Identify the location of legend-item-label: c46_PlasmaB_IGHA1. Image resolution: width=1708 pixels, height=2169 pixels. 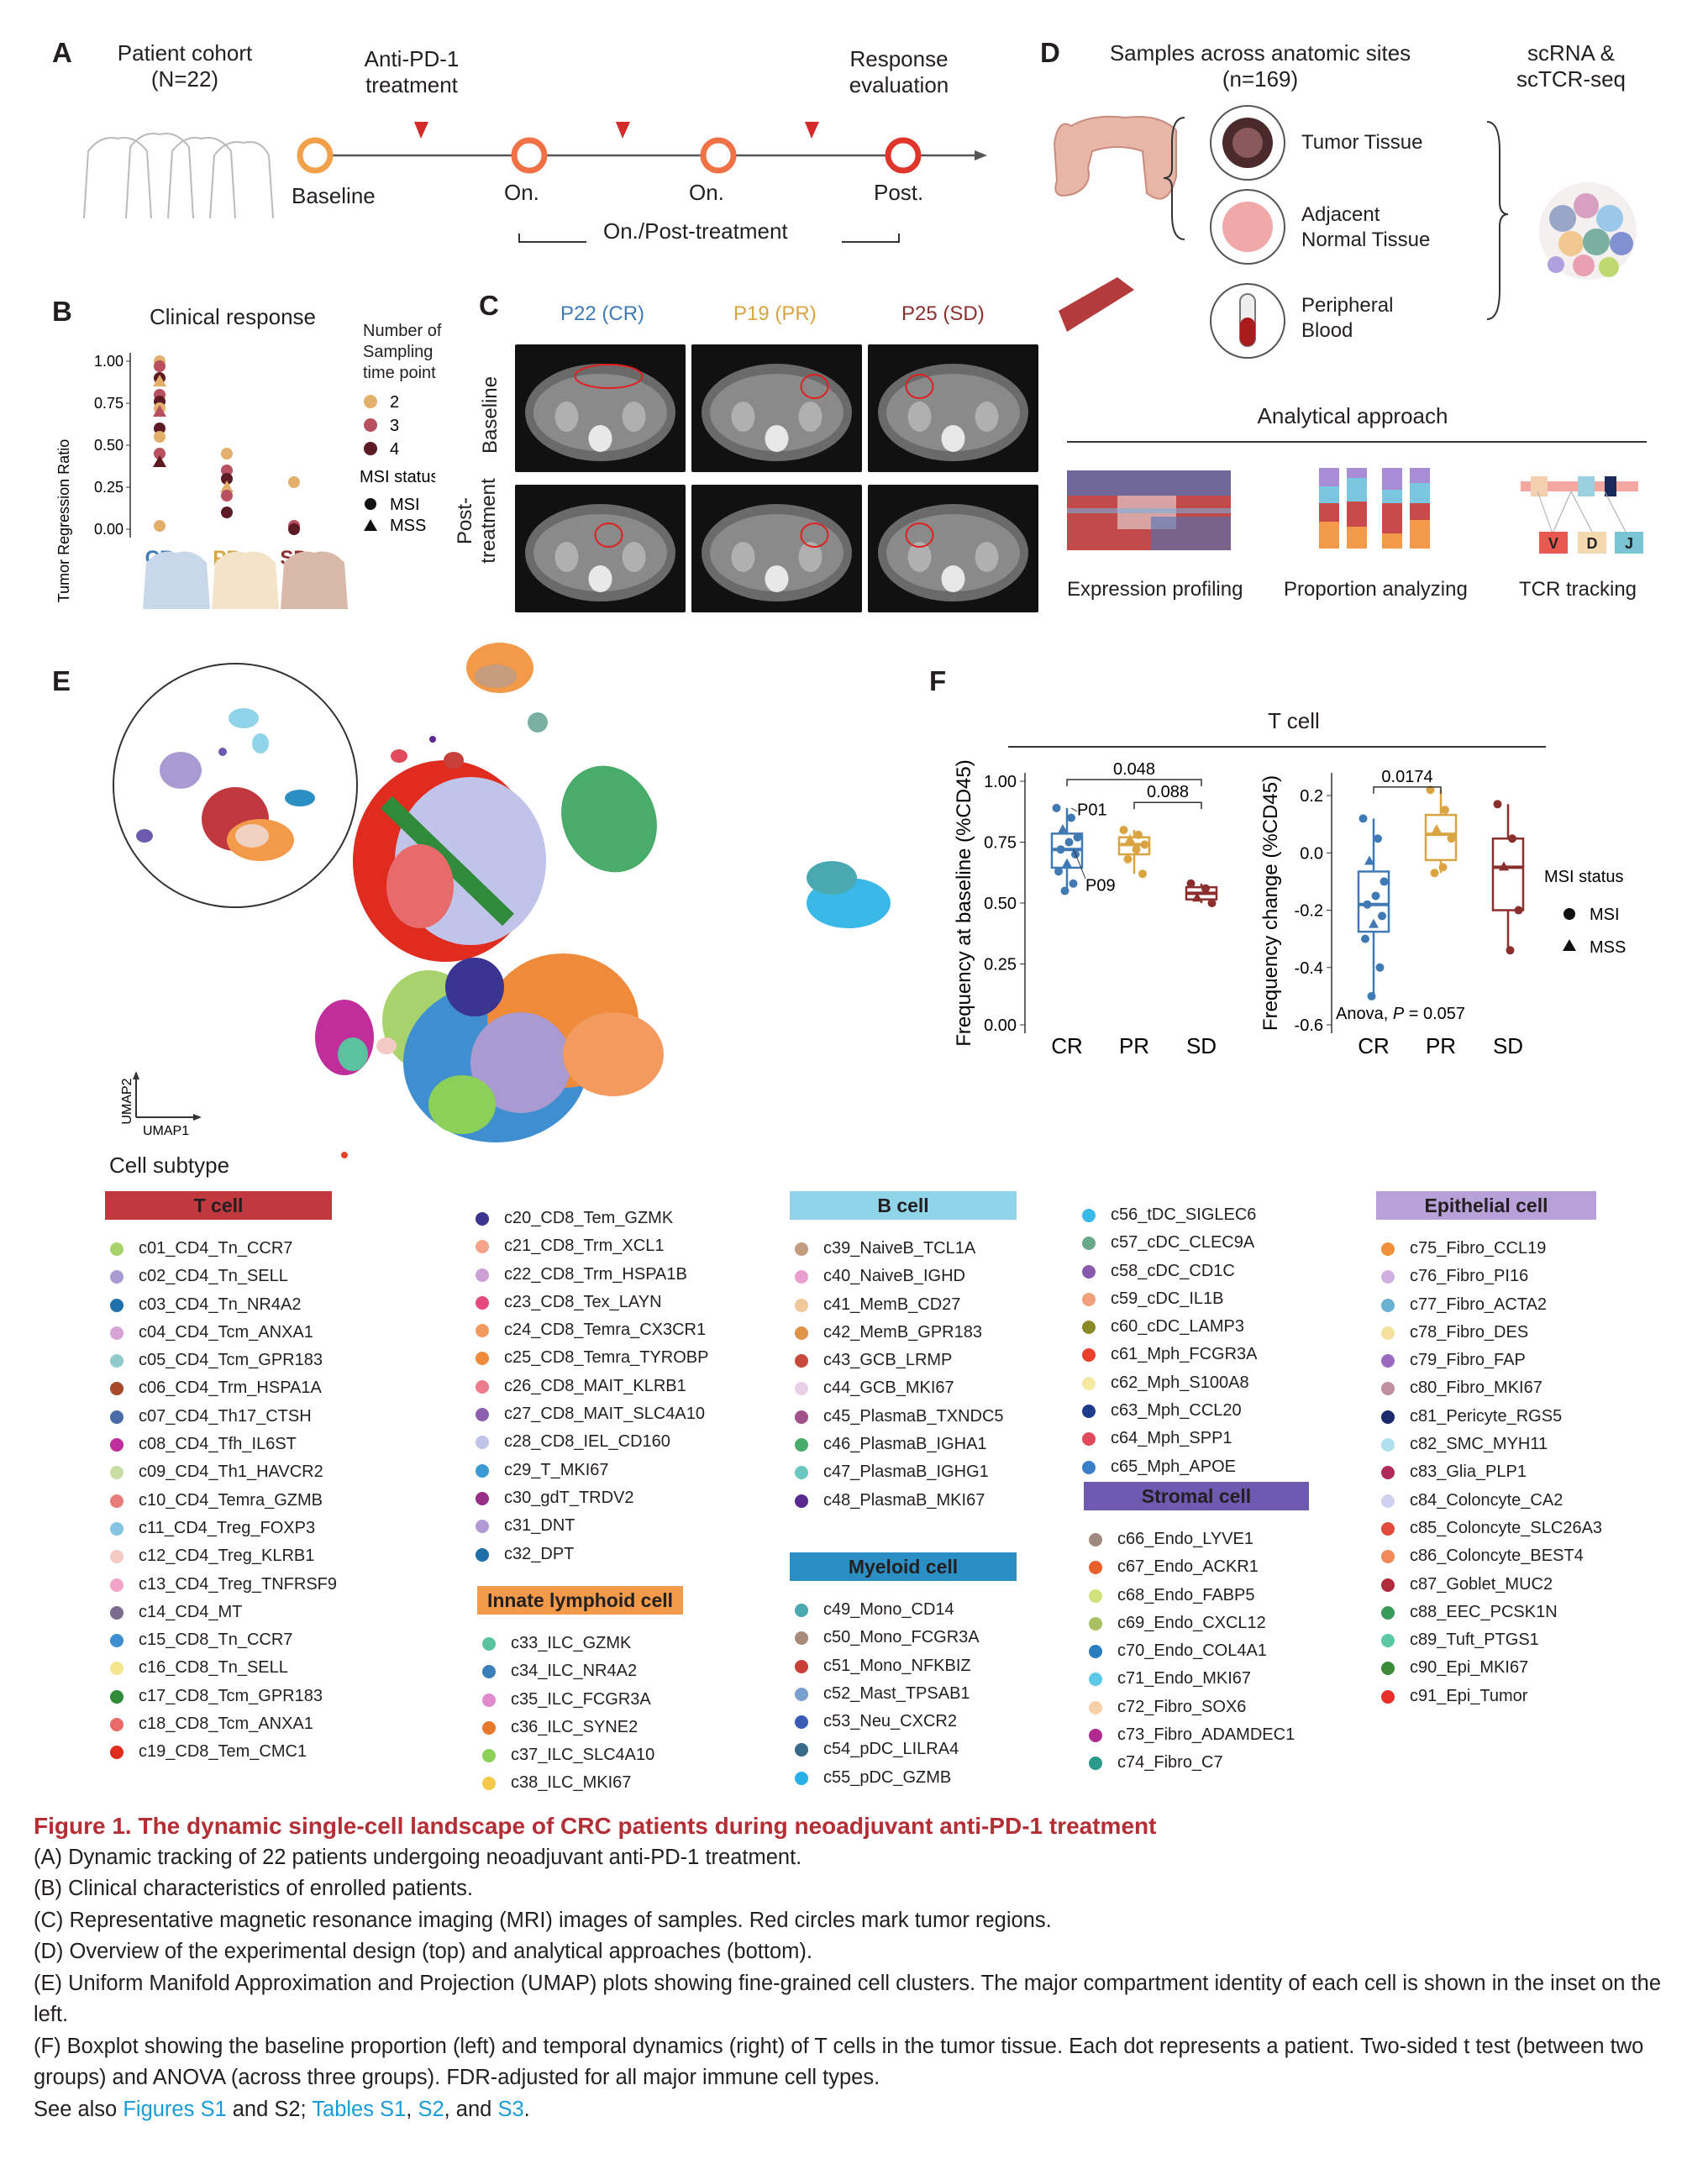
(905, 1444).